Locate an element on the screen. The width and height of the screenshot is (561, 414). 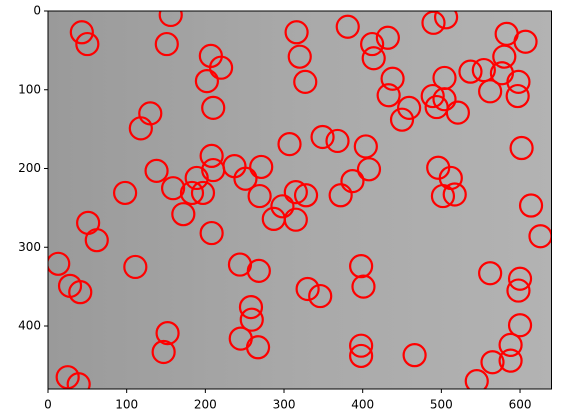
x-tick-label: 600 is located at coordinates (520, 405).